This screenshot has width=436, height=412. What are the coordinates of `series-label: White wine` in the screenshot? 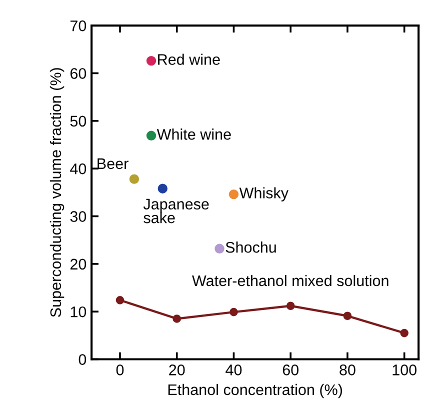 It's located at (193, 134).